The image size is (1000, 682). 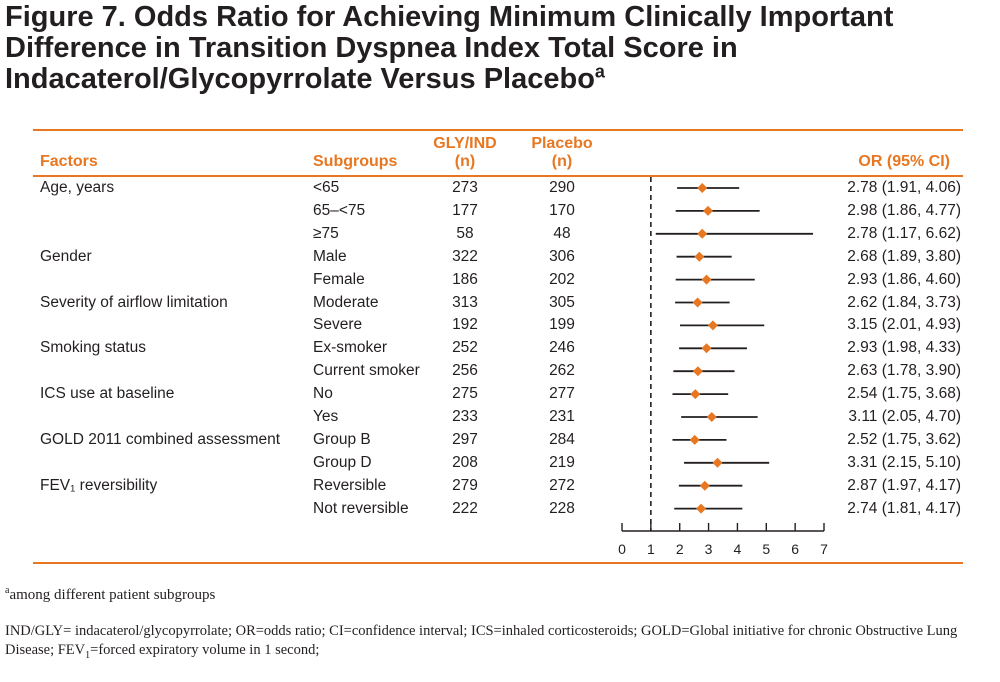 What do you see at coordinates (904, 394) in the screenshot?
I see `or-ci-value: 2.54 (1.75, 3.68)` at bounding box center [904, 394].